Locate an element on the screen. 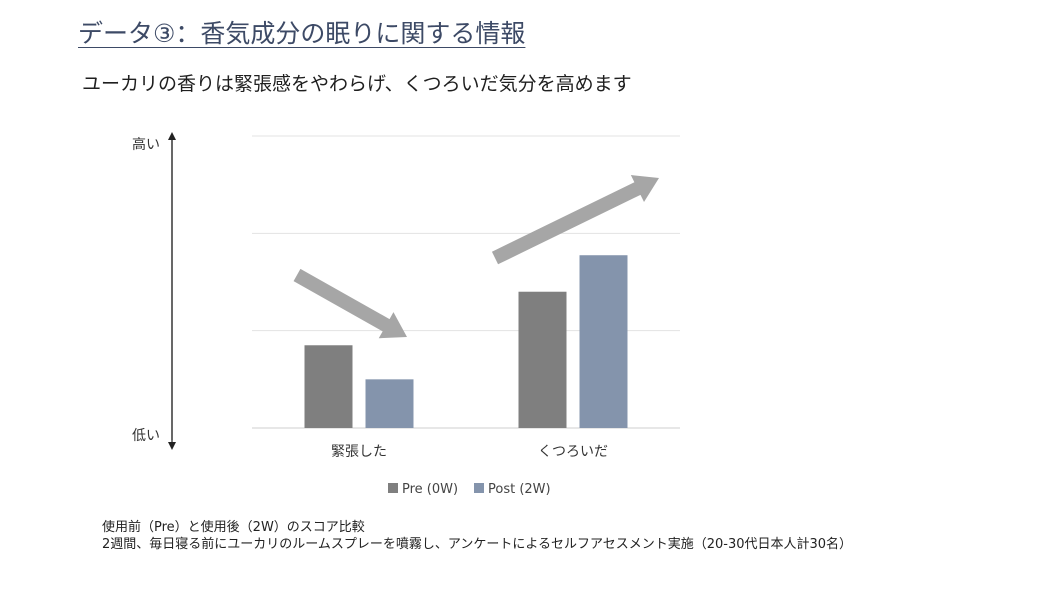 Image resolution: width=1048 pixels, height=594 pixels. page-subtitle: ユーカリの香りは緊張感をやわらげ、くつろいだ気分を高めます is located at coordinates (357, 84).